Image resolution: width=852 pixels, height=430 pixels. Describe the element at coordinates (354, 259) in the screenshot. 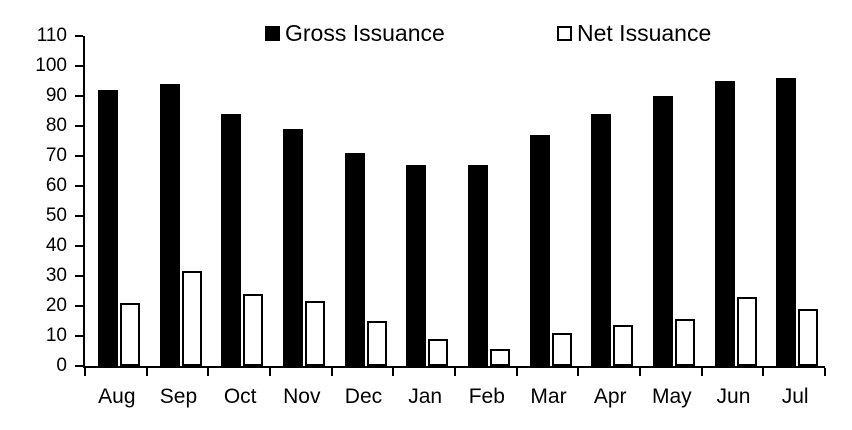

I see `gross-issuance-bar-dec` at that location.